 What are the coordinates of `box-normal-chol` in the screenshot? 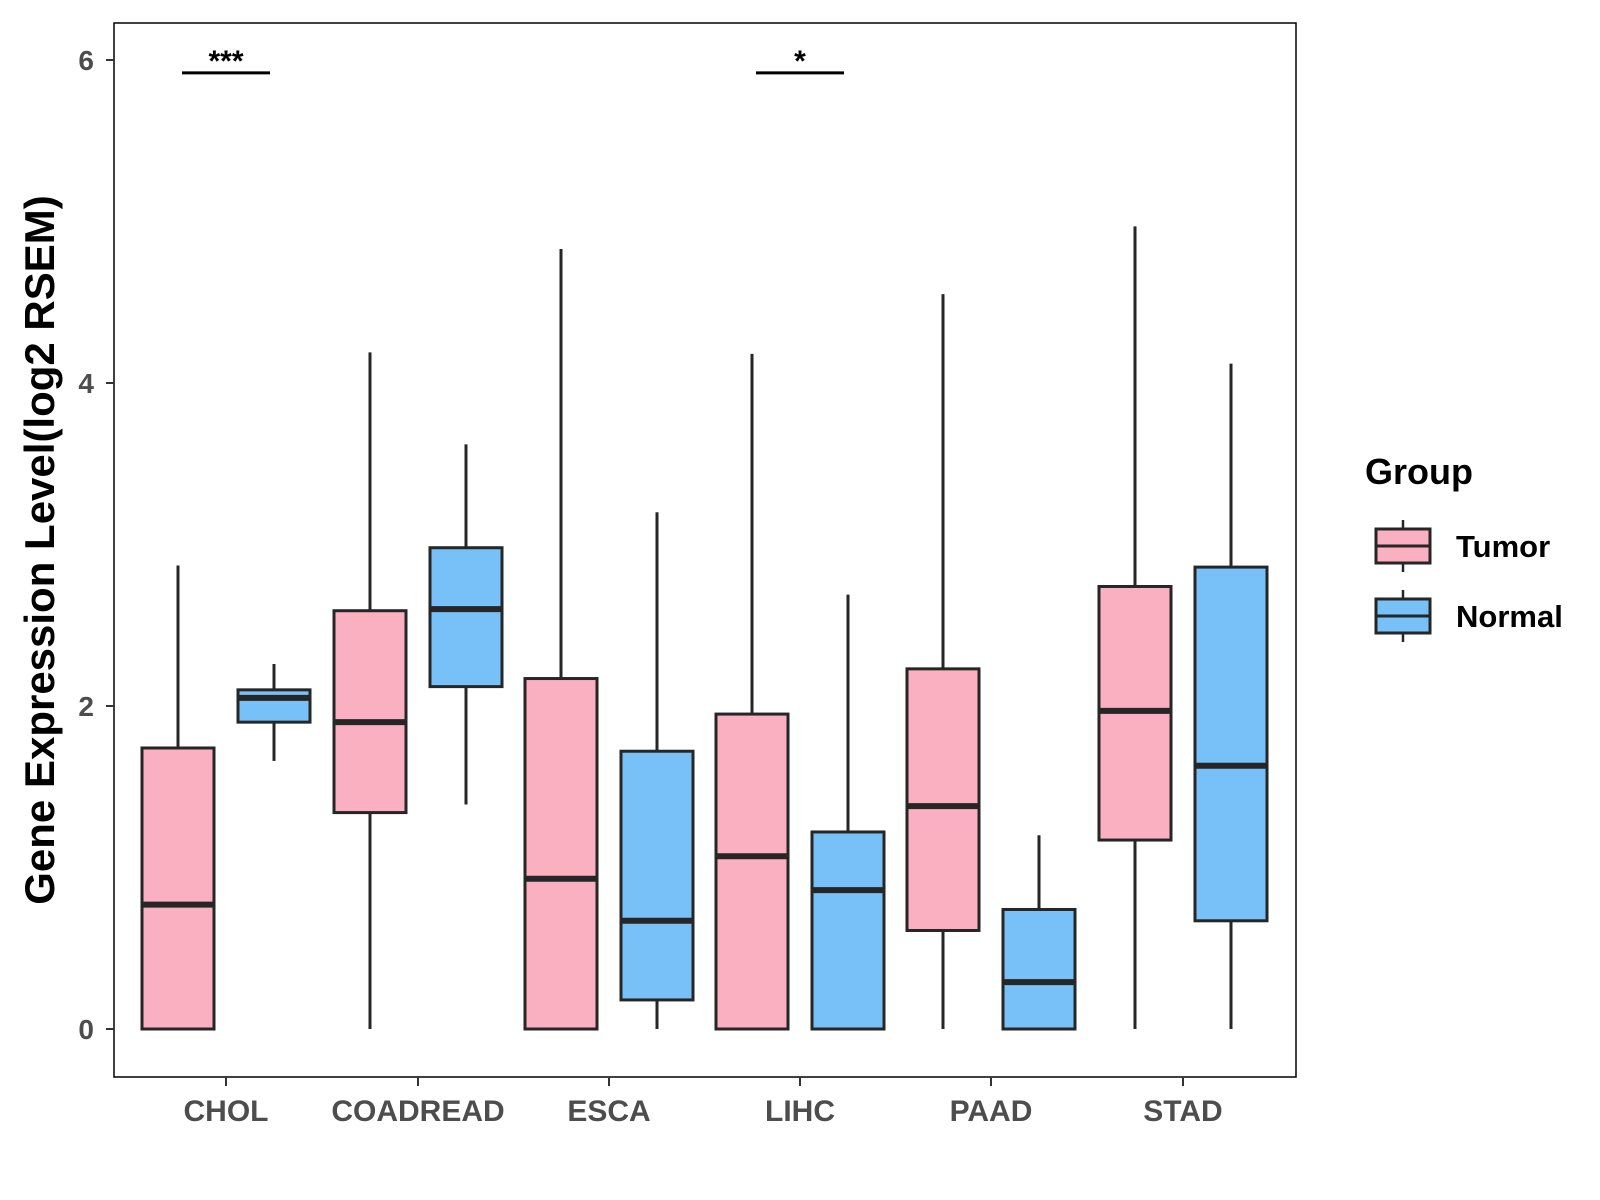 It's located at (274, 712).